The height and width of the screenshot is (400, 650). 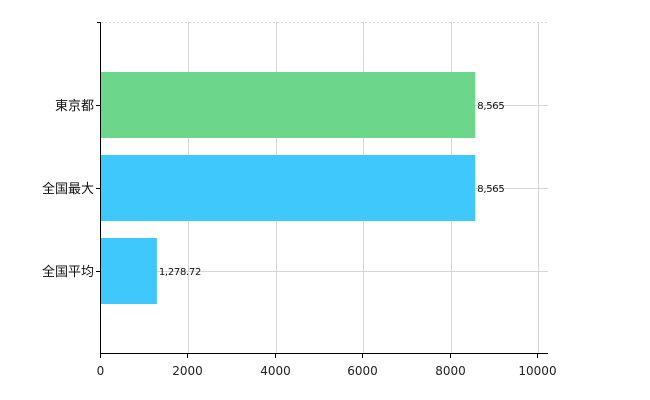 What do you see at coordinates (275, 371) in the screenshot?
I see `x-tick-label: 4000` at bounding box center [275, 371].